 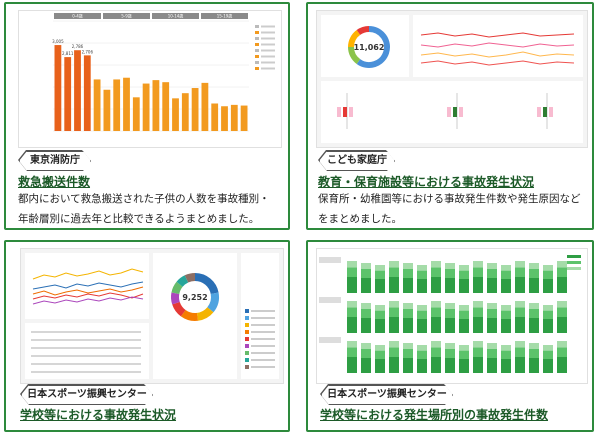 What do you see at coordinates (126, 16) in the screenshot?
I see `panel-header` at bounding box center [126, 16].